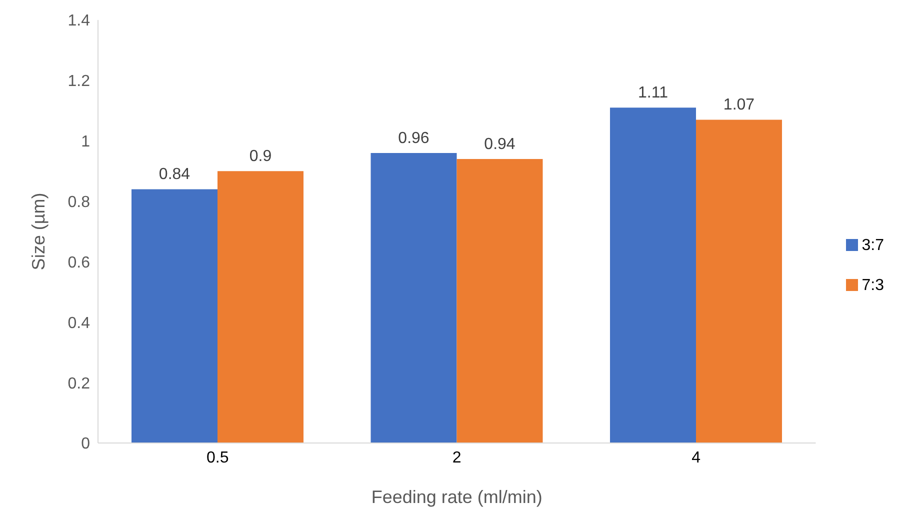 Image resolution: width=912 pixels, height=531 pixels. What do you see at coordinates (79, 21) in the screenshot?
I see `y-tick-label: 1.4` at bounding box center [79, 21].